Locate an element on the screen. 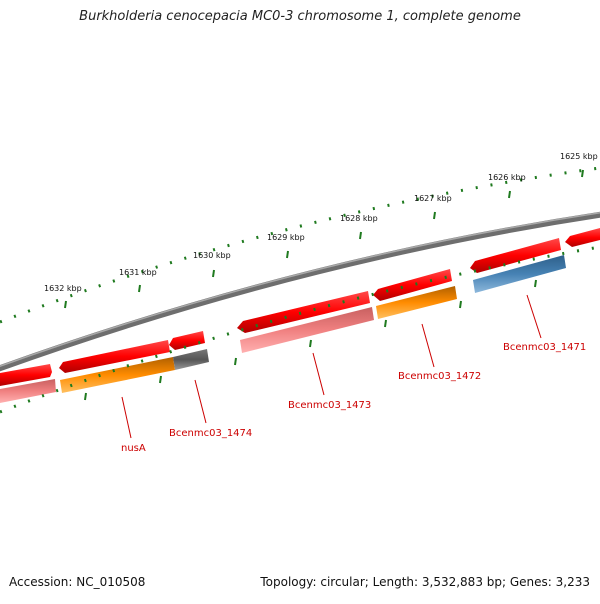 The height and width of the screenshot is (604, 600). scale-label-1627: 1627 kbp is located at coordinates (433, 198).